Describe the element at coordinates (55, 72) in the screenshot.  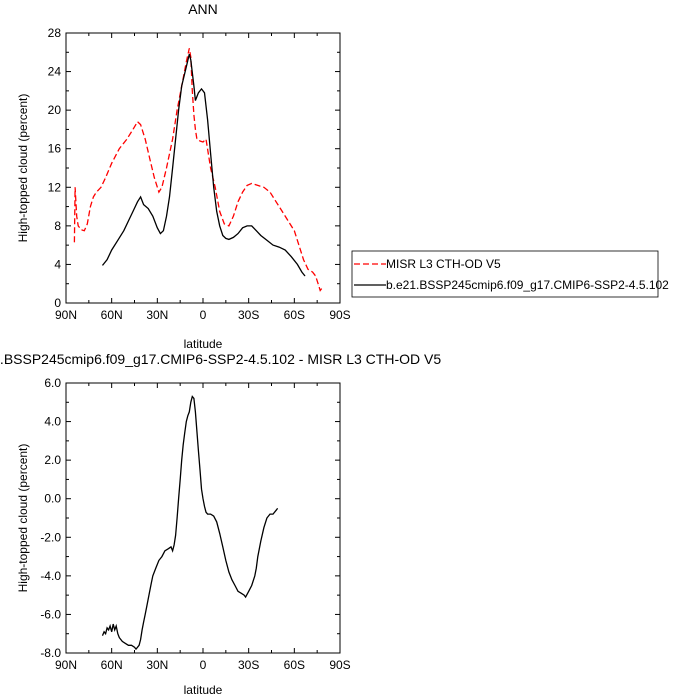
I see `y-tick-label: 24` at that location.